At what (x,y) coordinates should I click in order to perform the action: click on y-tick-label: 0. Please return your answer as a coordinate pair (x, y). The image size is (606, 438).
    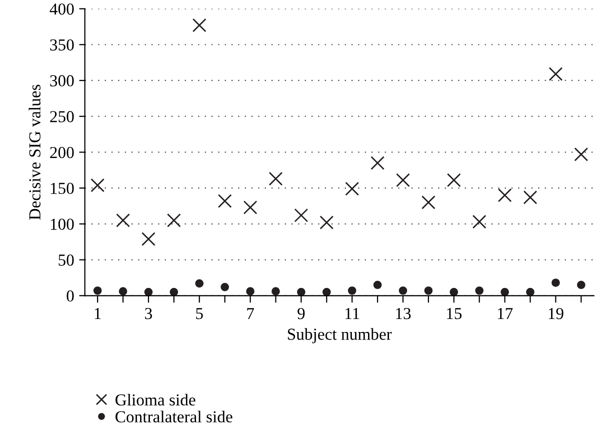
    Looking at the image, I should click on (70, 296).